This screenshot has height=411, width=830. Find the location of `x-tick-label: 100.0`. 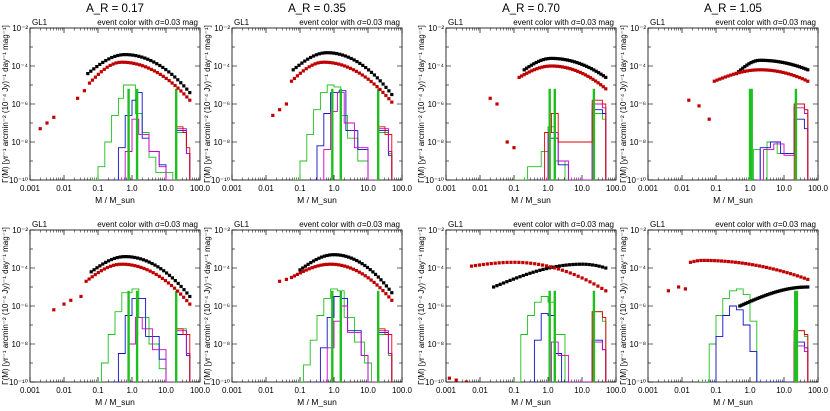

x-tick-label: 100.0 is located at coordinates (200, 390).